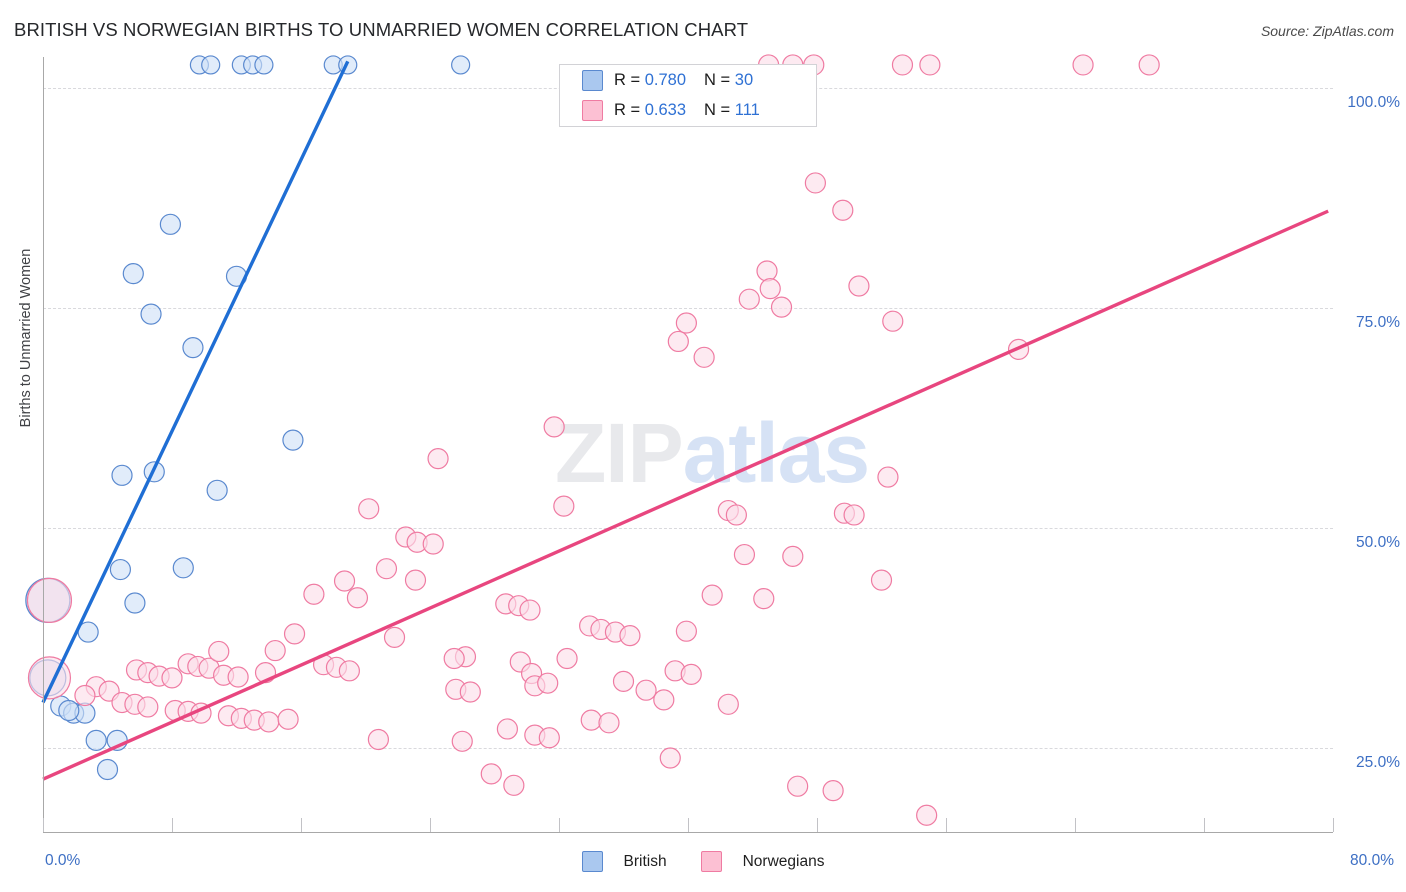  What do you see at coordinates (1373, 102) in the screenshot?
I see `y-tick-label: 100.0%` at bounding box center [1373, 102].